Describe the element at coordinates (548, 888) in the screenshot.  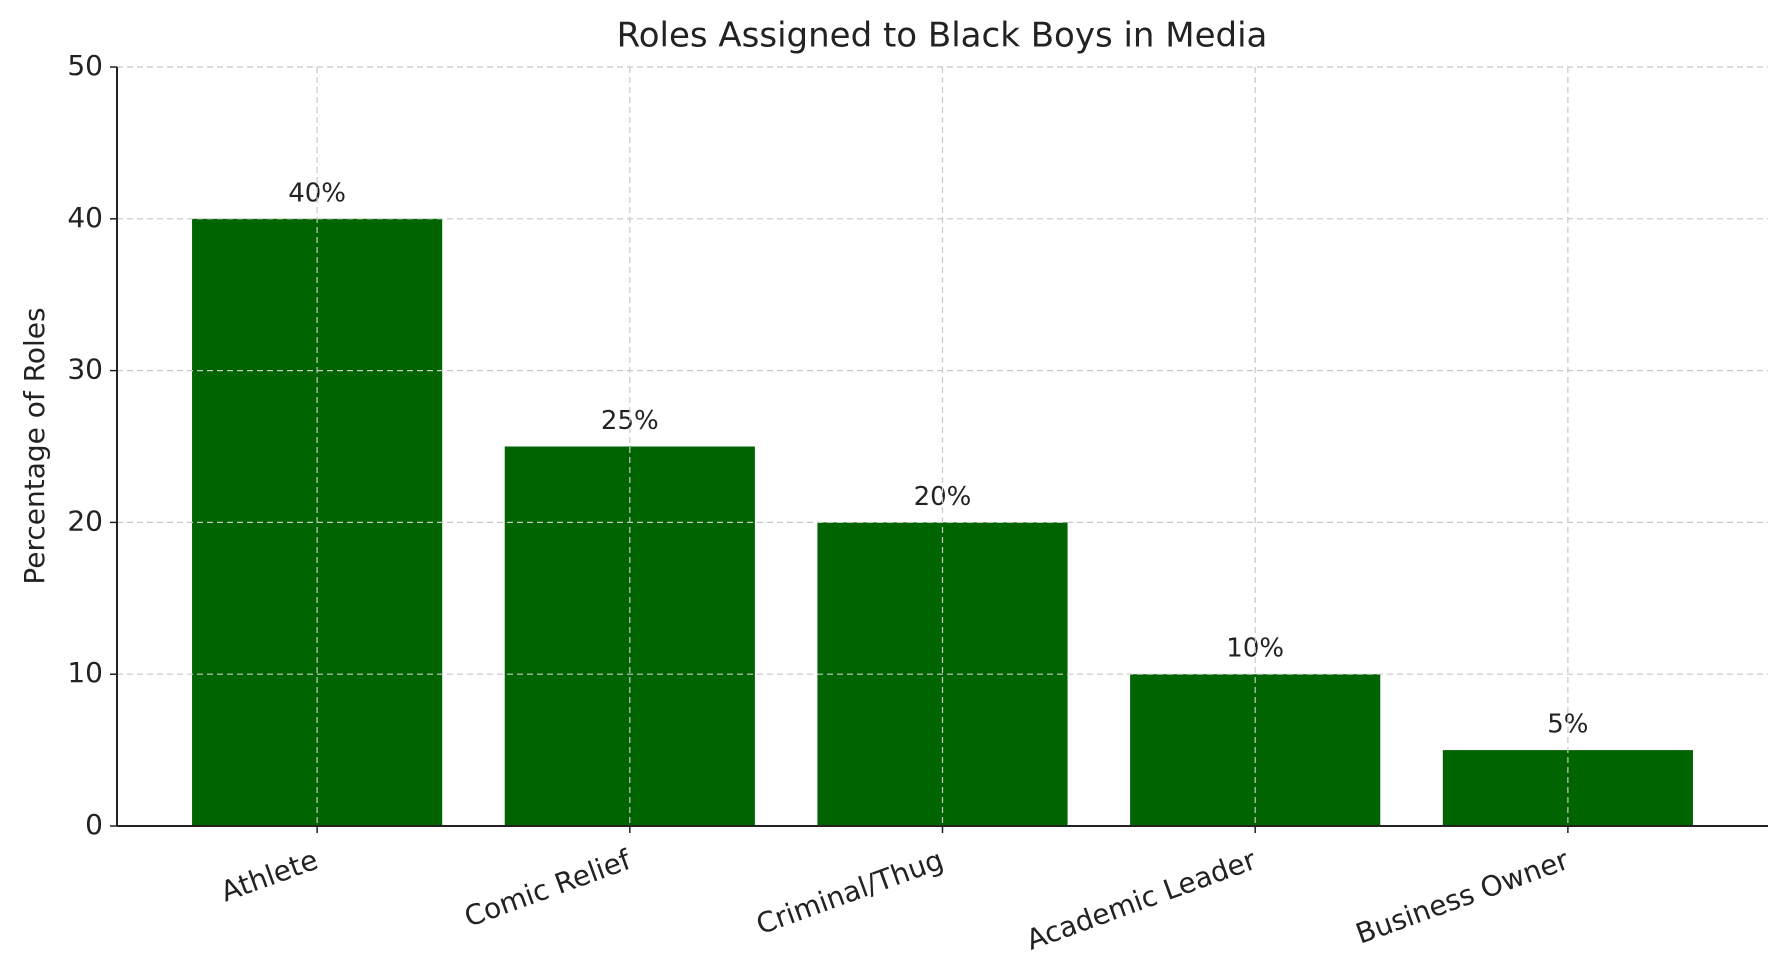
I see `x-tick-label: Comic Relief` at that location.